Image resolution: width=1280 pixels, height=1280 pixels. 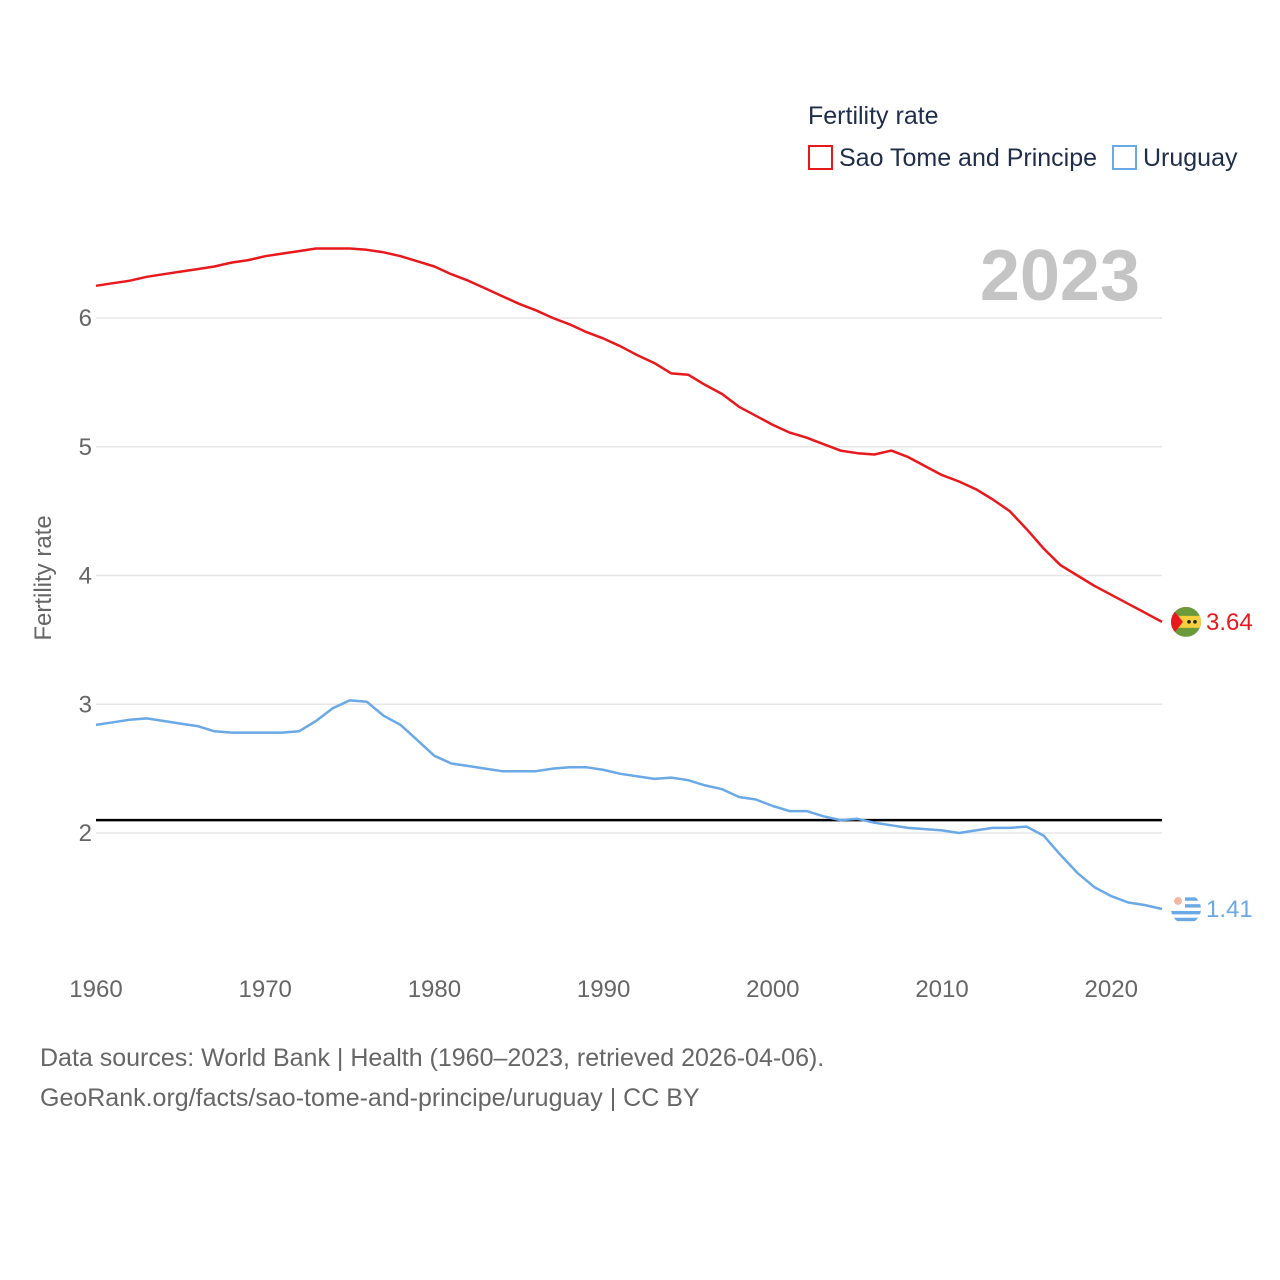 I want to click on legend-item-uruguay: Uruguay, so click(x=1175, y=158).